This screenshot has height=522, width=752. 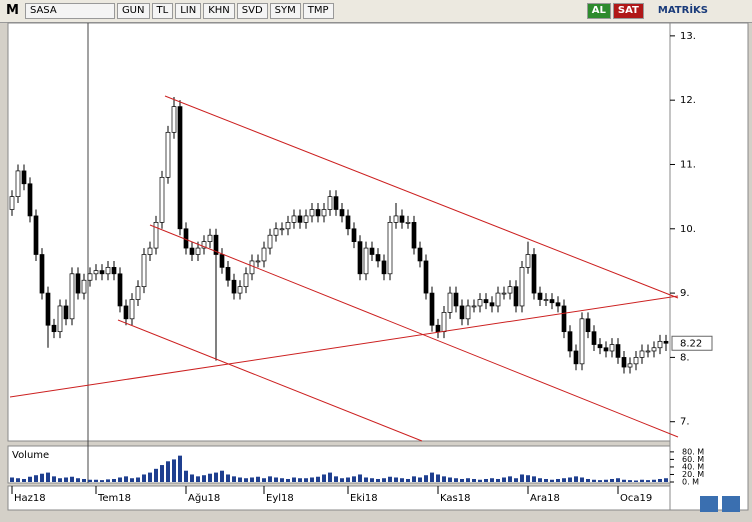 What do you see at coordinates (69, 11) in the screenshot?
I see `symbol: SASA` at bounding box center [69, 11].